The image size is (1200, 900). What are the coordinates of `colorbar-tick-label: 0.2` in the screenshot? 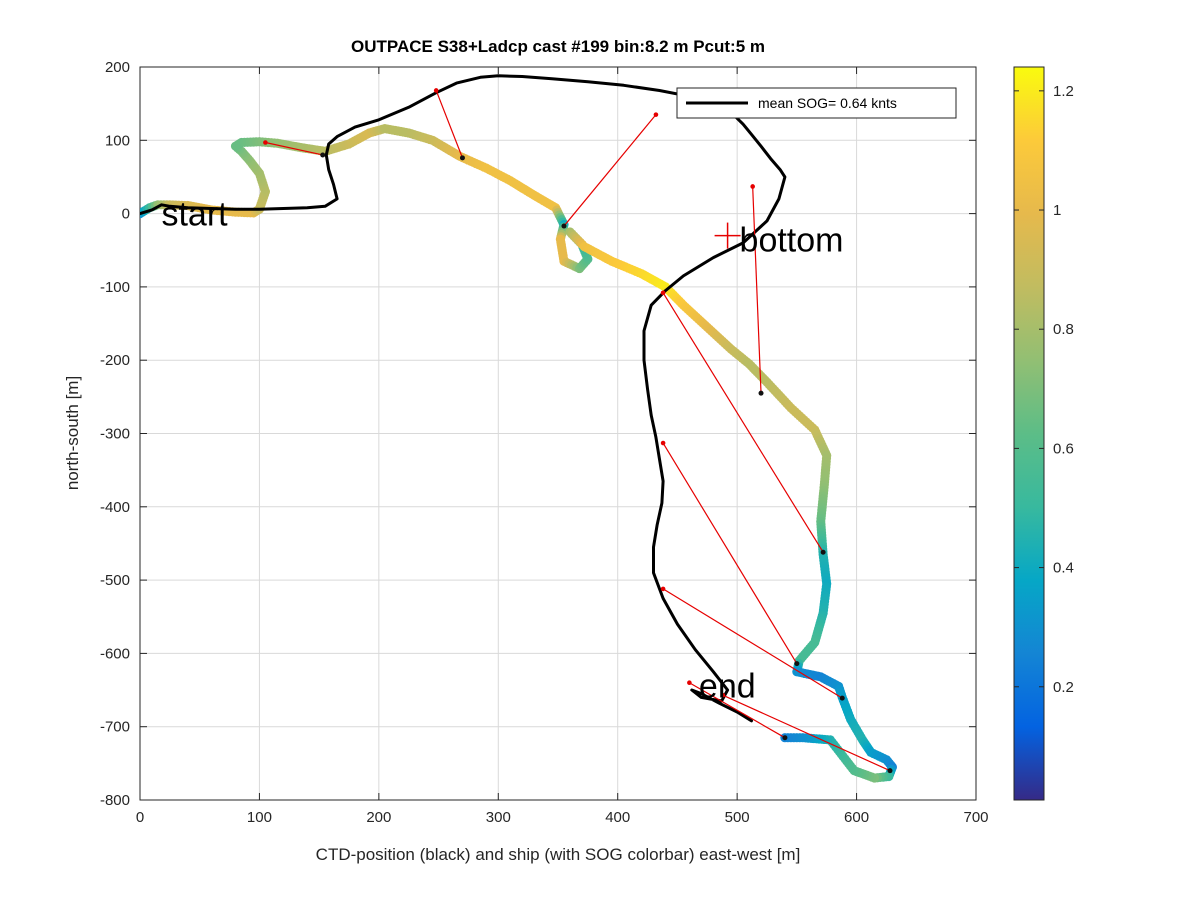 It's located at (1063, 687).